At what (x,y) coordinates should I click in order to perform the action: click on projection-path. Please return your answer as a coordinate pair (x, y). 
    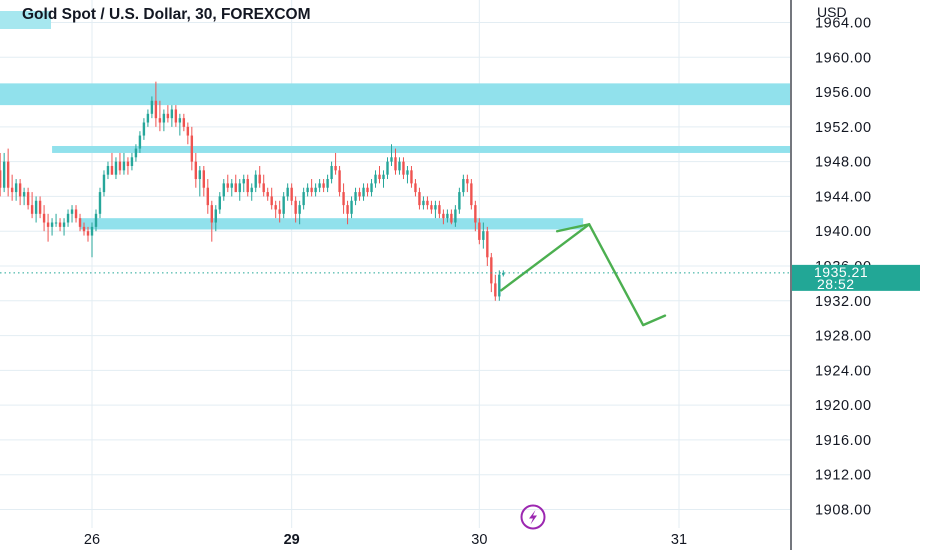
    Looking at the image, I should click on (583, 275).